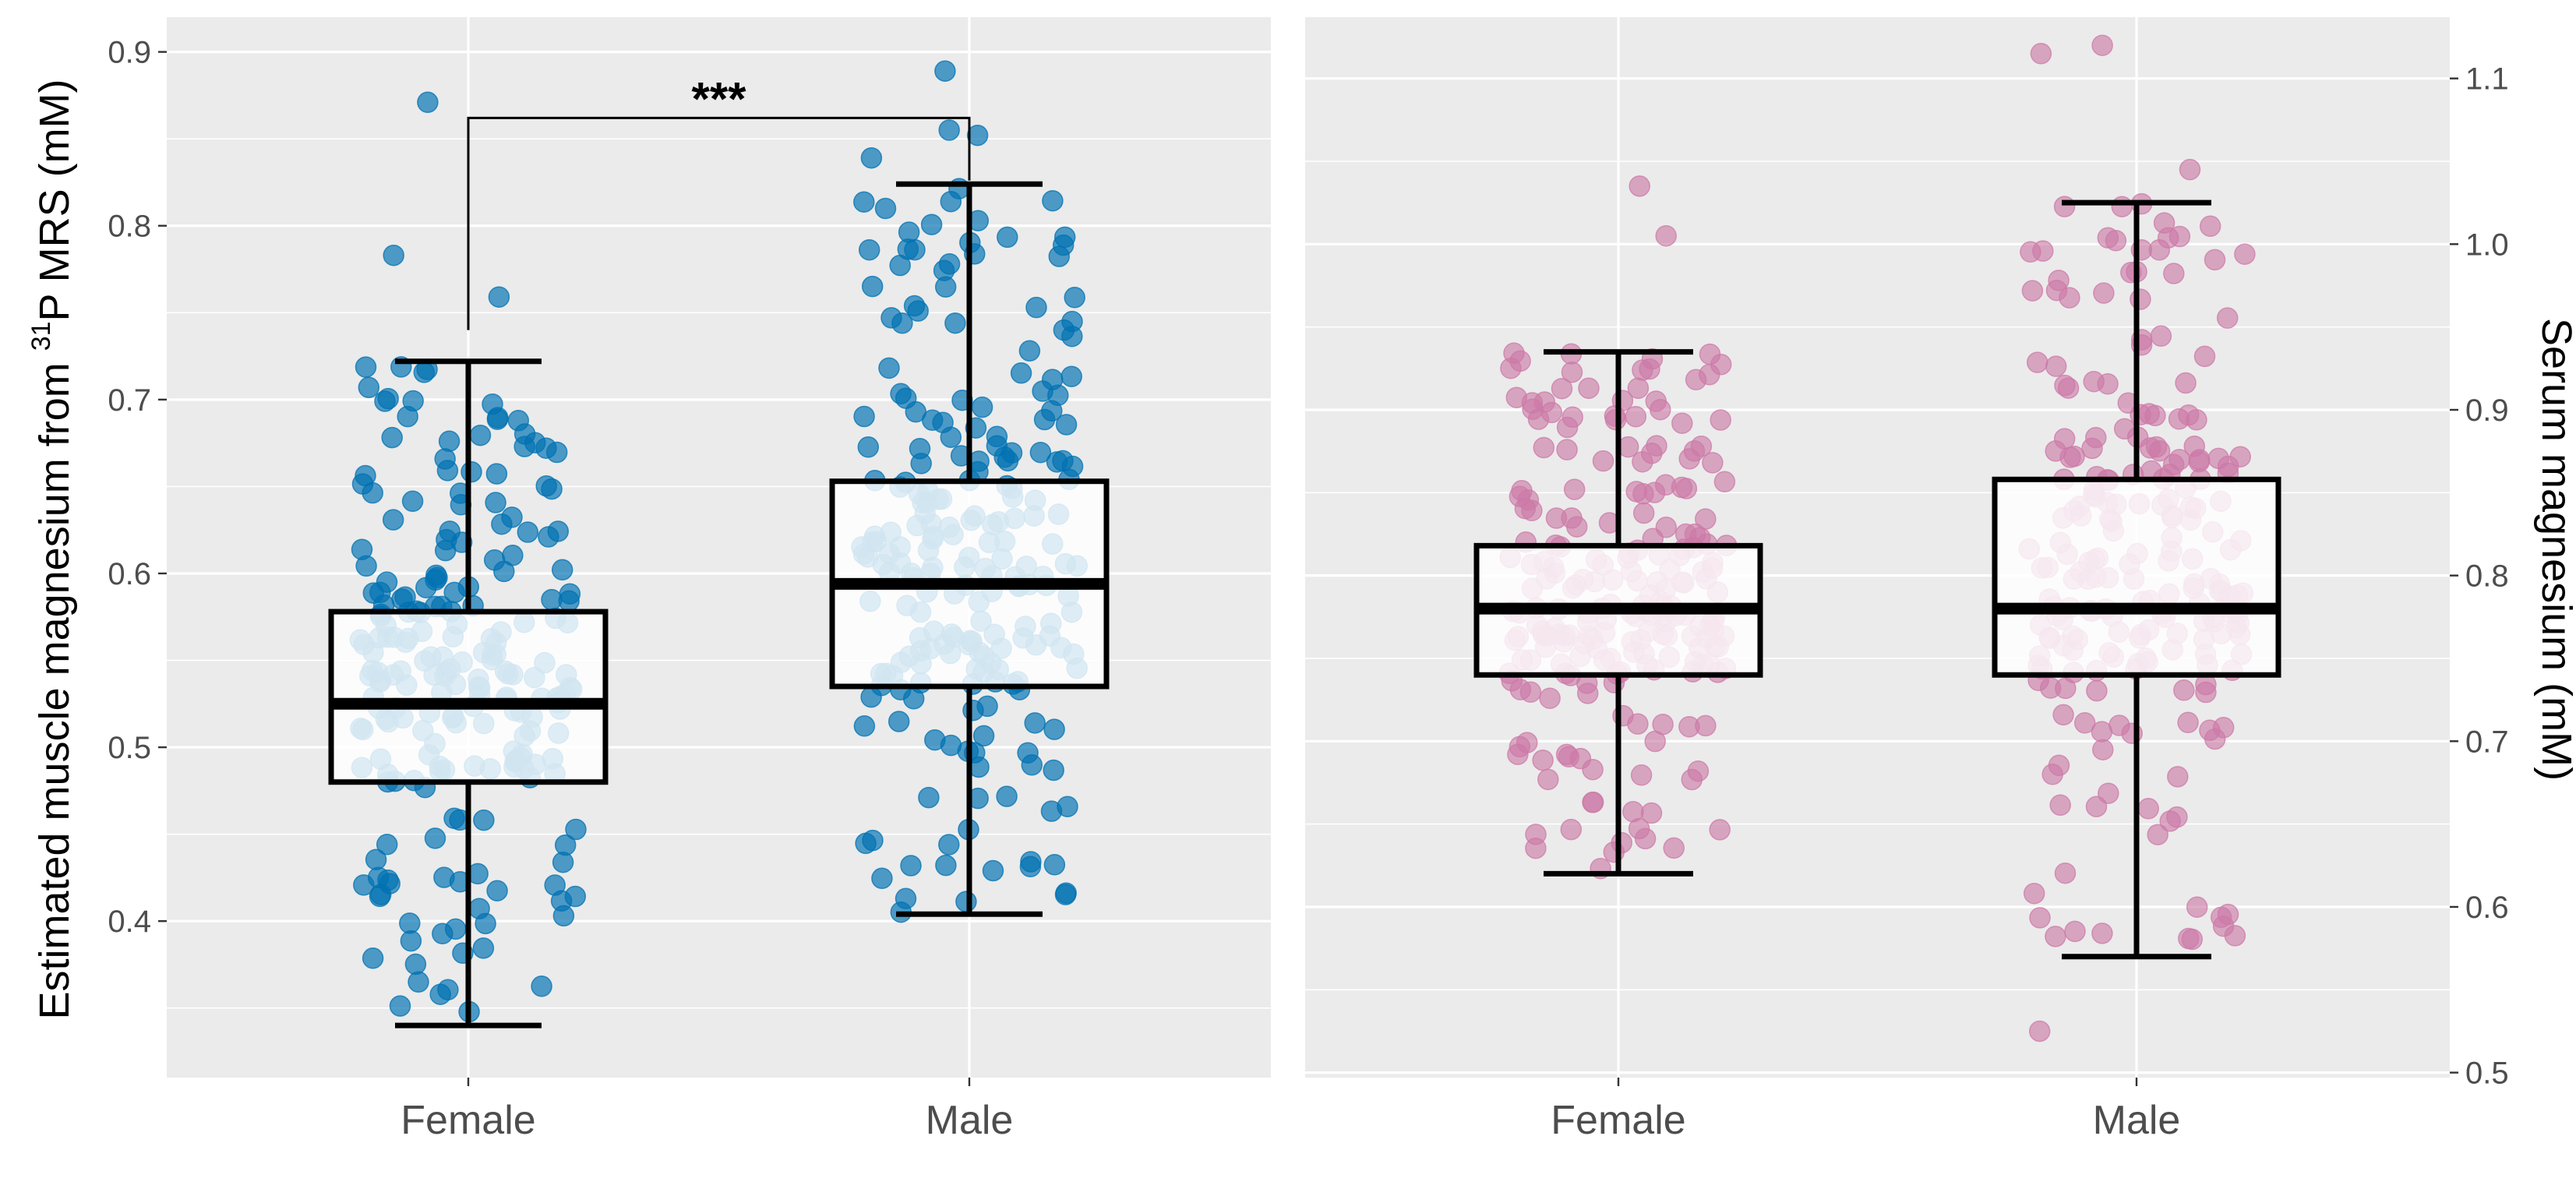 The width and height of the screenshot is (2576, 1196). Describe the element at coordinates (707, 1110) in the screenshot. I see `left-x-axis: Female Male` at that location.